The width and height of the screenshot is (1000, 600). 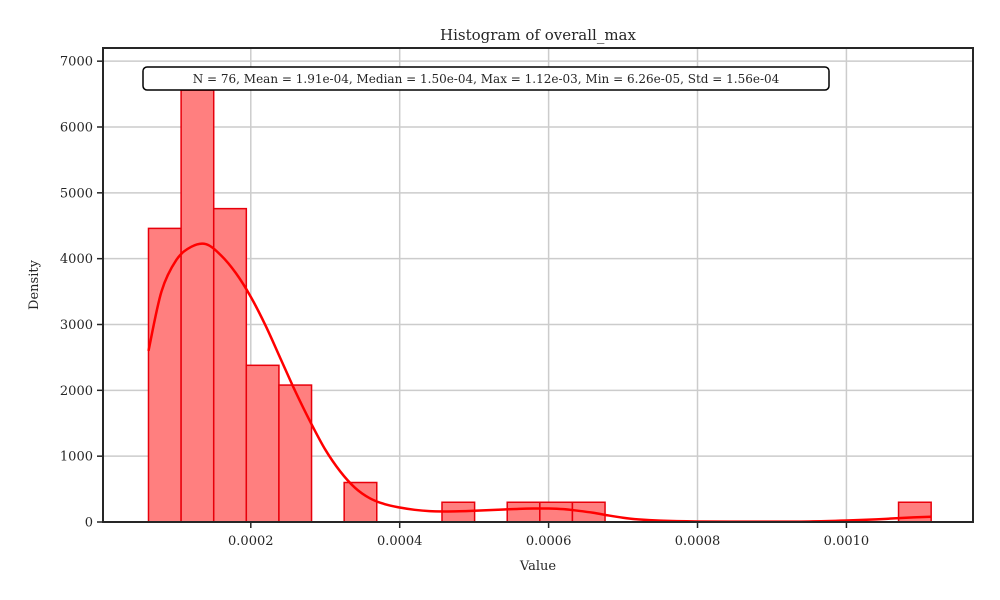 What do you see at coordinates (76, 391) in the screenshot?
I see `y-tick-label-2: 2000` at bounding box center [76, 391].